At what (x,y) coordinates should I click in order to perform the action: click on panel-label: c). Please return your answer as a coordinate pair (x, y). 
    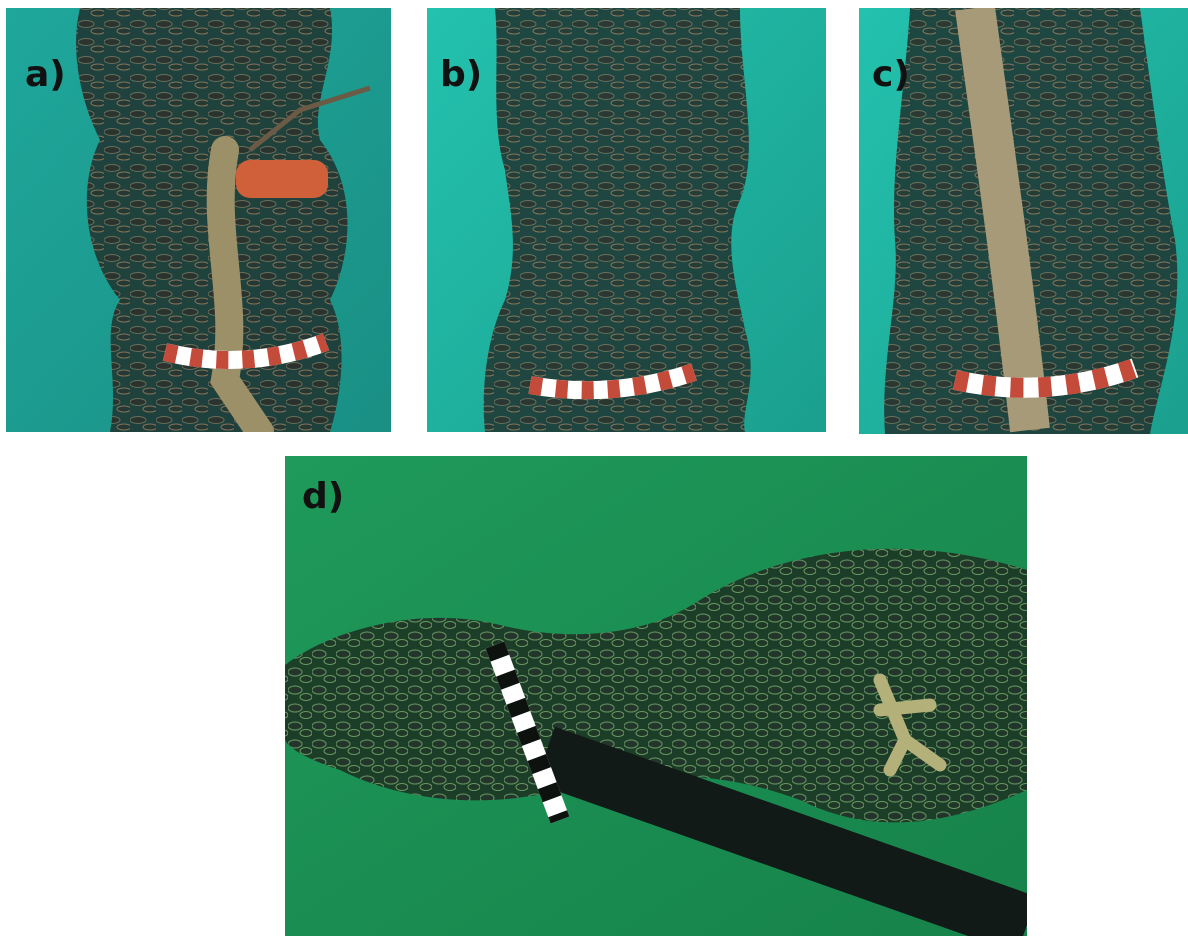
    Looking at the image, I should click on (891, 74).